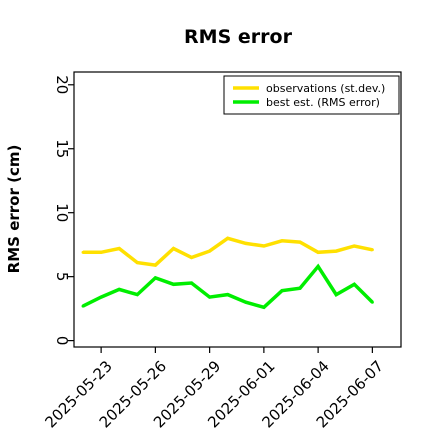 The width and height of the screenshot is (440, 440). I want to click on y-axis: 0 5 10 15 20, so click(63, 210).